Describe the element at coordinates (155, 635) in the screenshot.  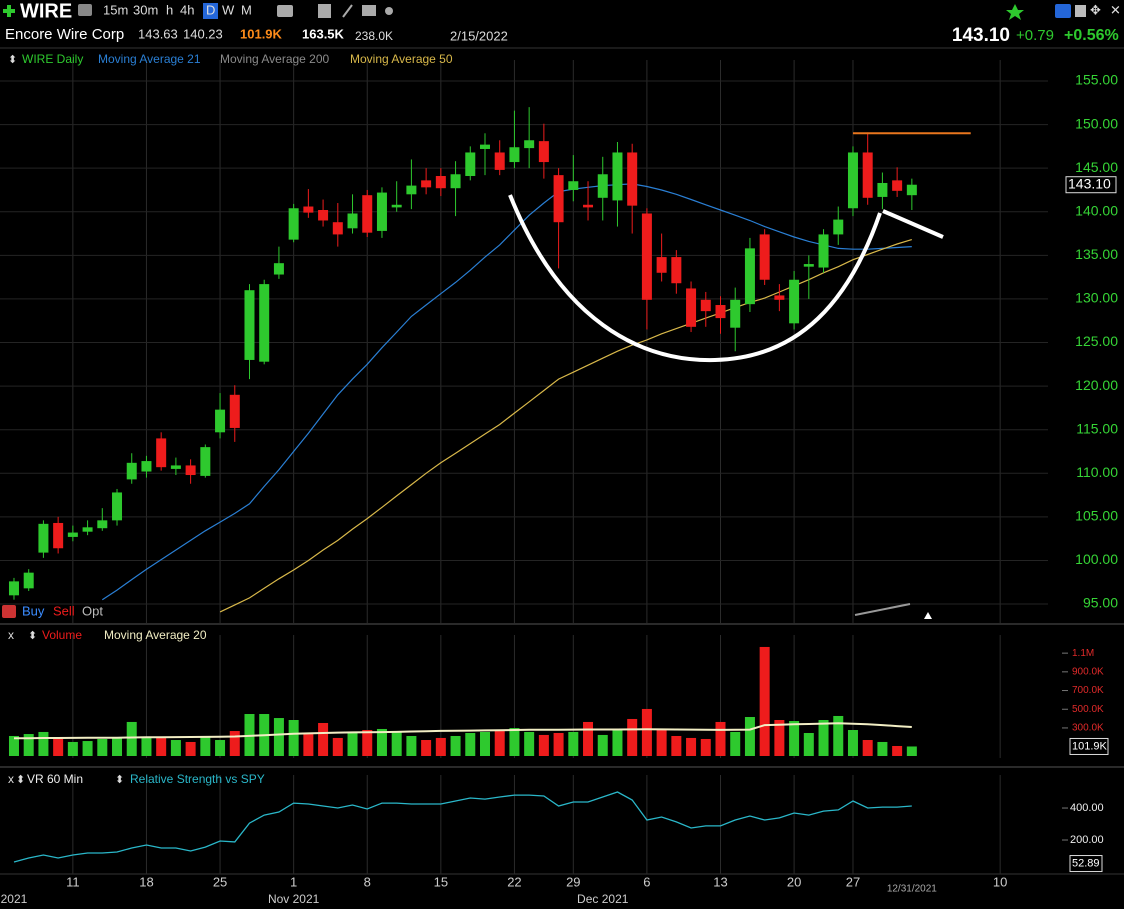
I see `legend-indicator: Moving Average 20` at that location.